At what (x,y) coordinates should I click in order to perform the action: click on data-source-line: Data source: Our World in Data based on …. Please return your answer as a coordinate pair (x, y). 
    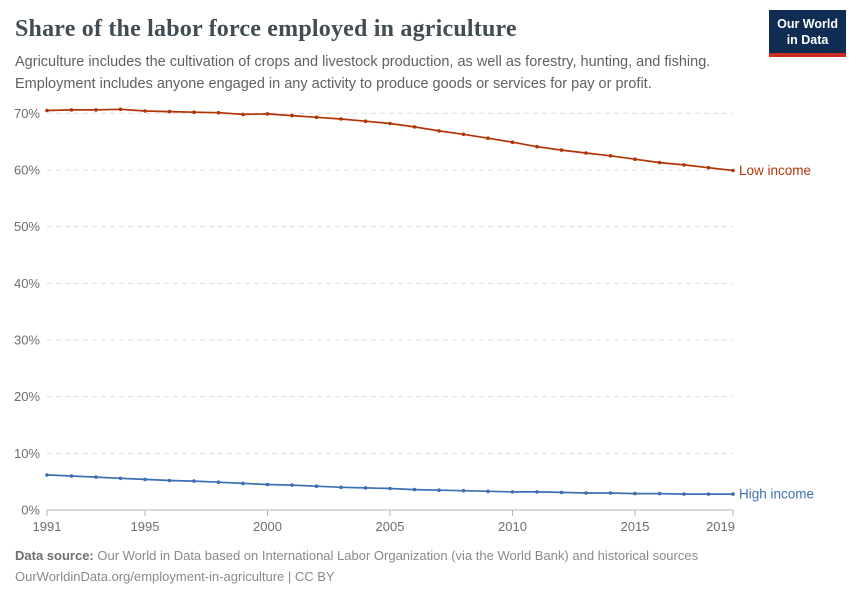
    Looking at the image, I should click on (356, 555).